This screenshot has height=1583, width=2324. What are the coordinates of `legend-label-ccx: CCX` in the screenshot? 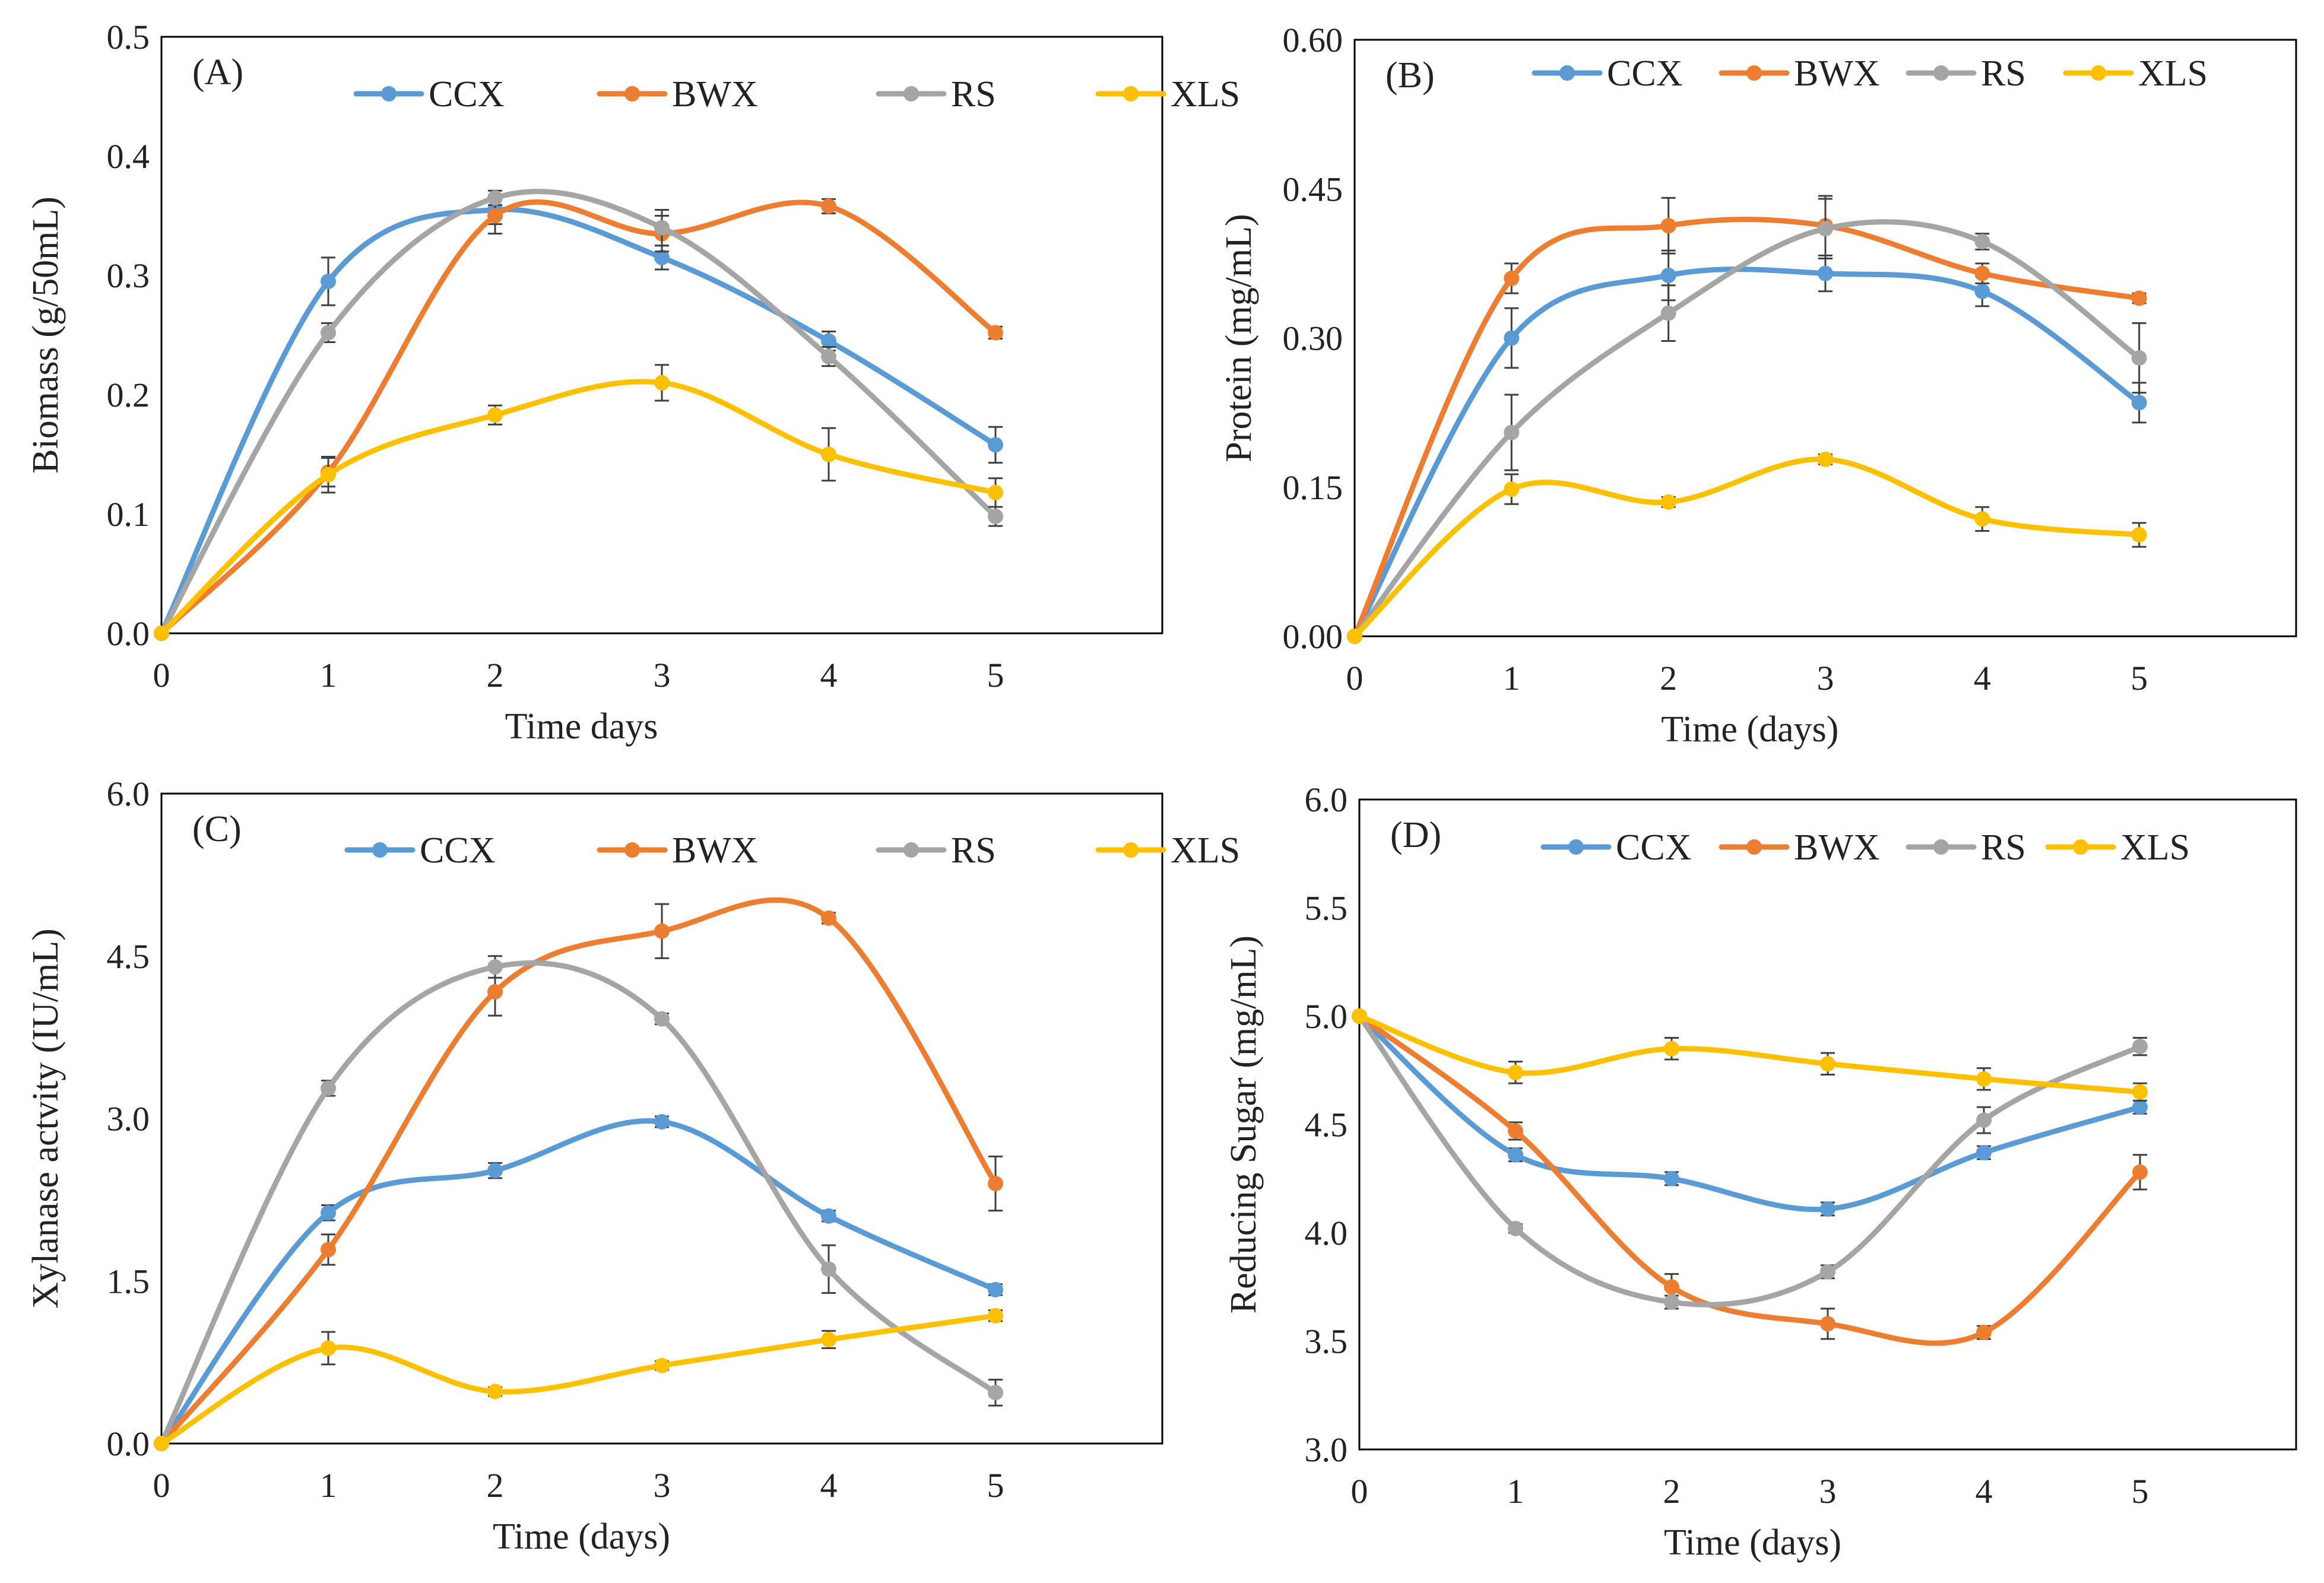 It's located at (458, 850).